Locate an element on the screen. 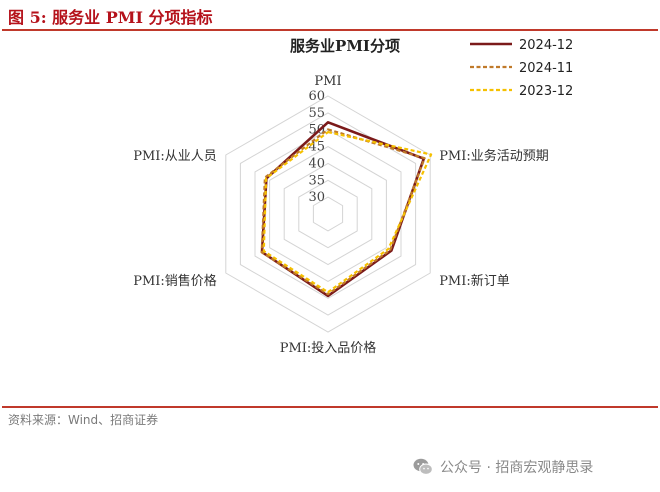 This screenshot has height=492, width=660. tick-label-30: 30 is located at coordinates (316, 197).